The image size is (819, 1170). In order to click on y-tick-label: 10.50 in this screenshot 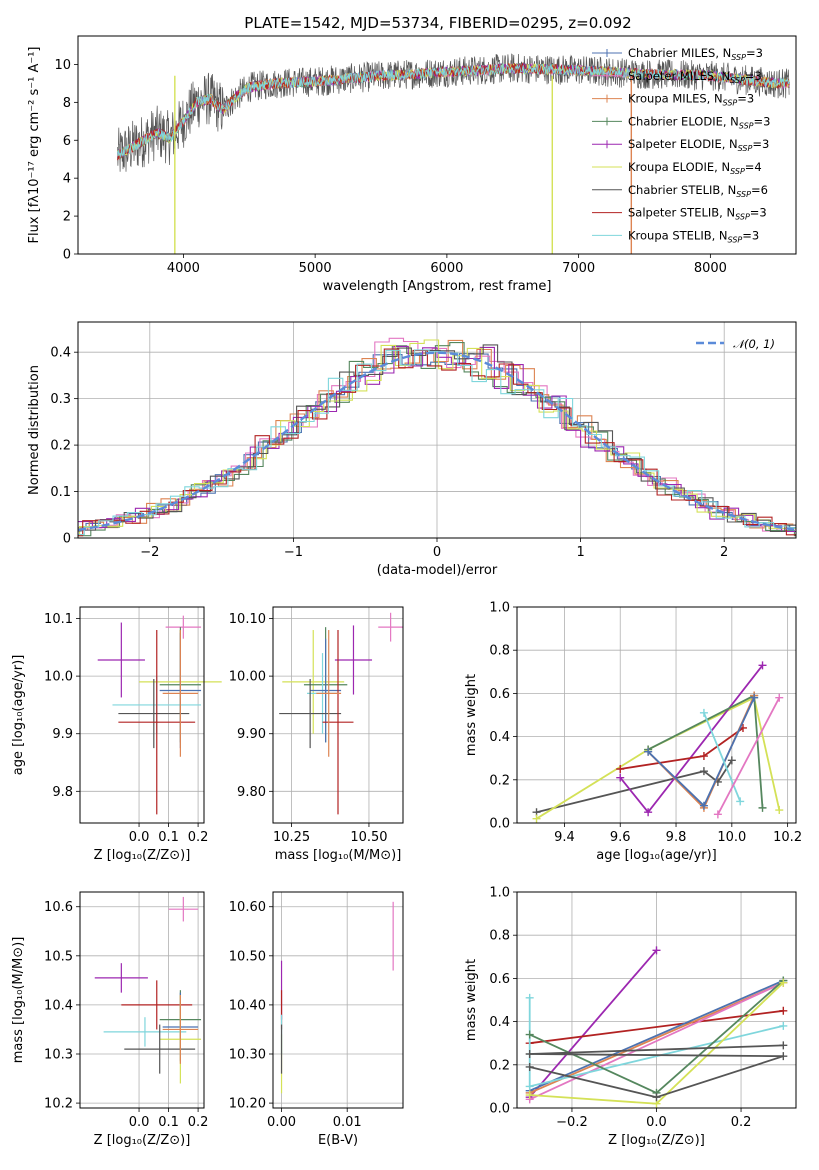, I will do `click(247, 956)`.